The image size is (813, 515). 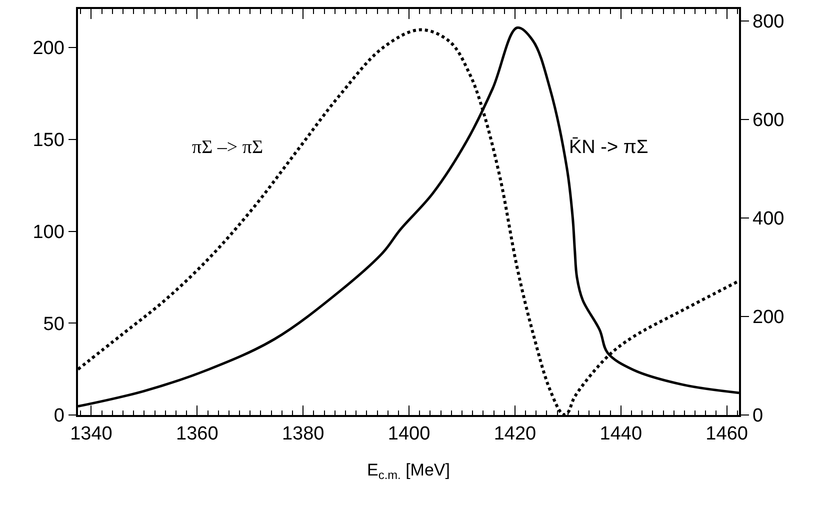 I want to click on y-tick-label: 50, so click(x=53, y=324).